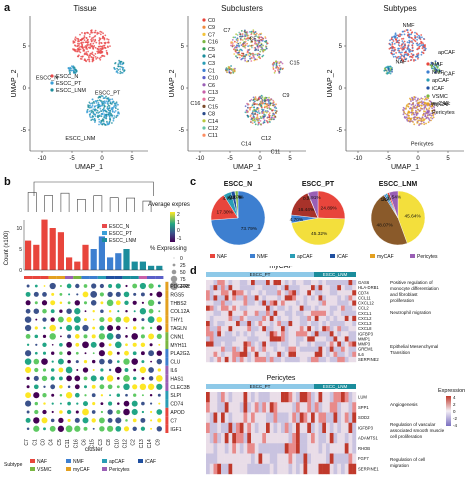 This screenshot has height=481, width=474. What do you see at coordinates (172, 83) in the screenshot?
I see `umap-y-label: UMAP_2` at bounding box center [172, 83].